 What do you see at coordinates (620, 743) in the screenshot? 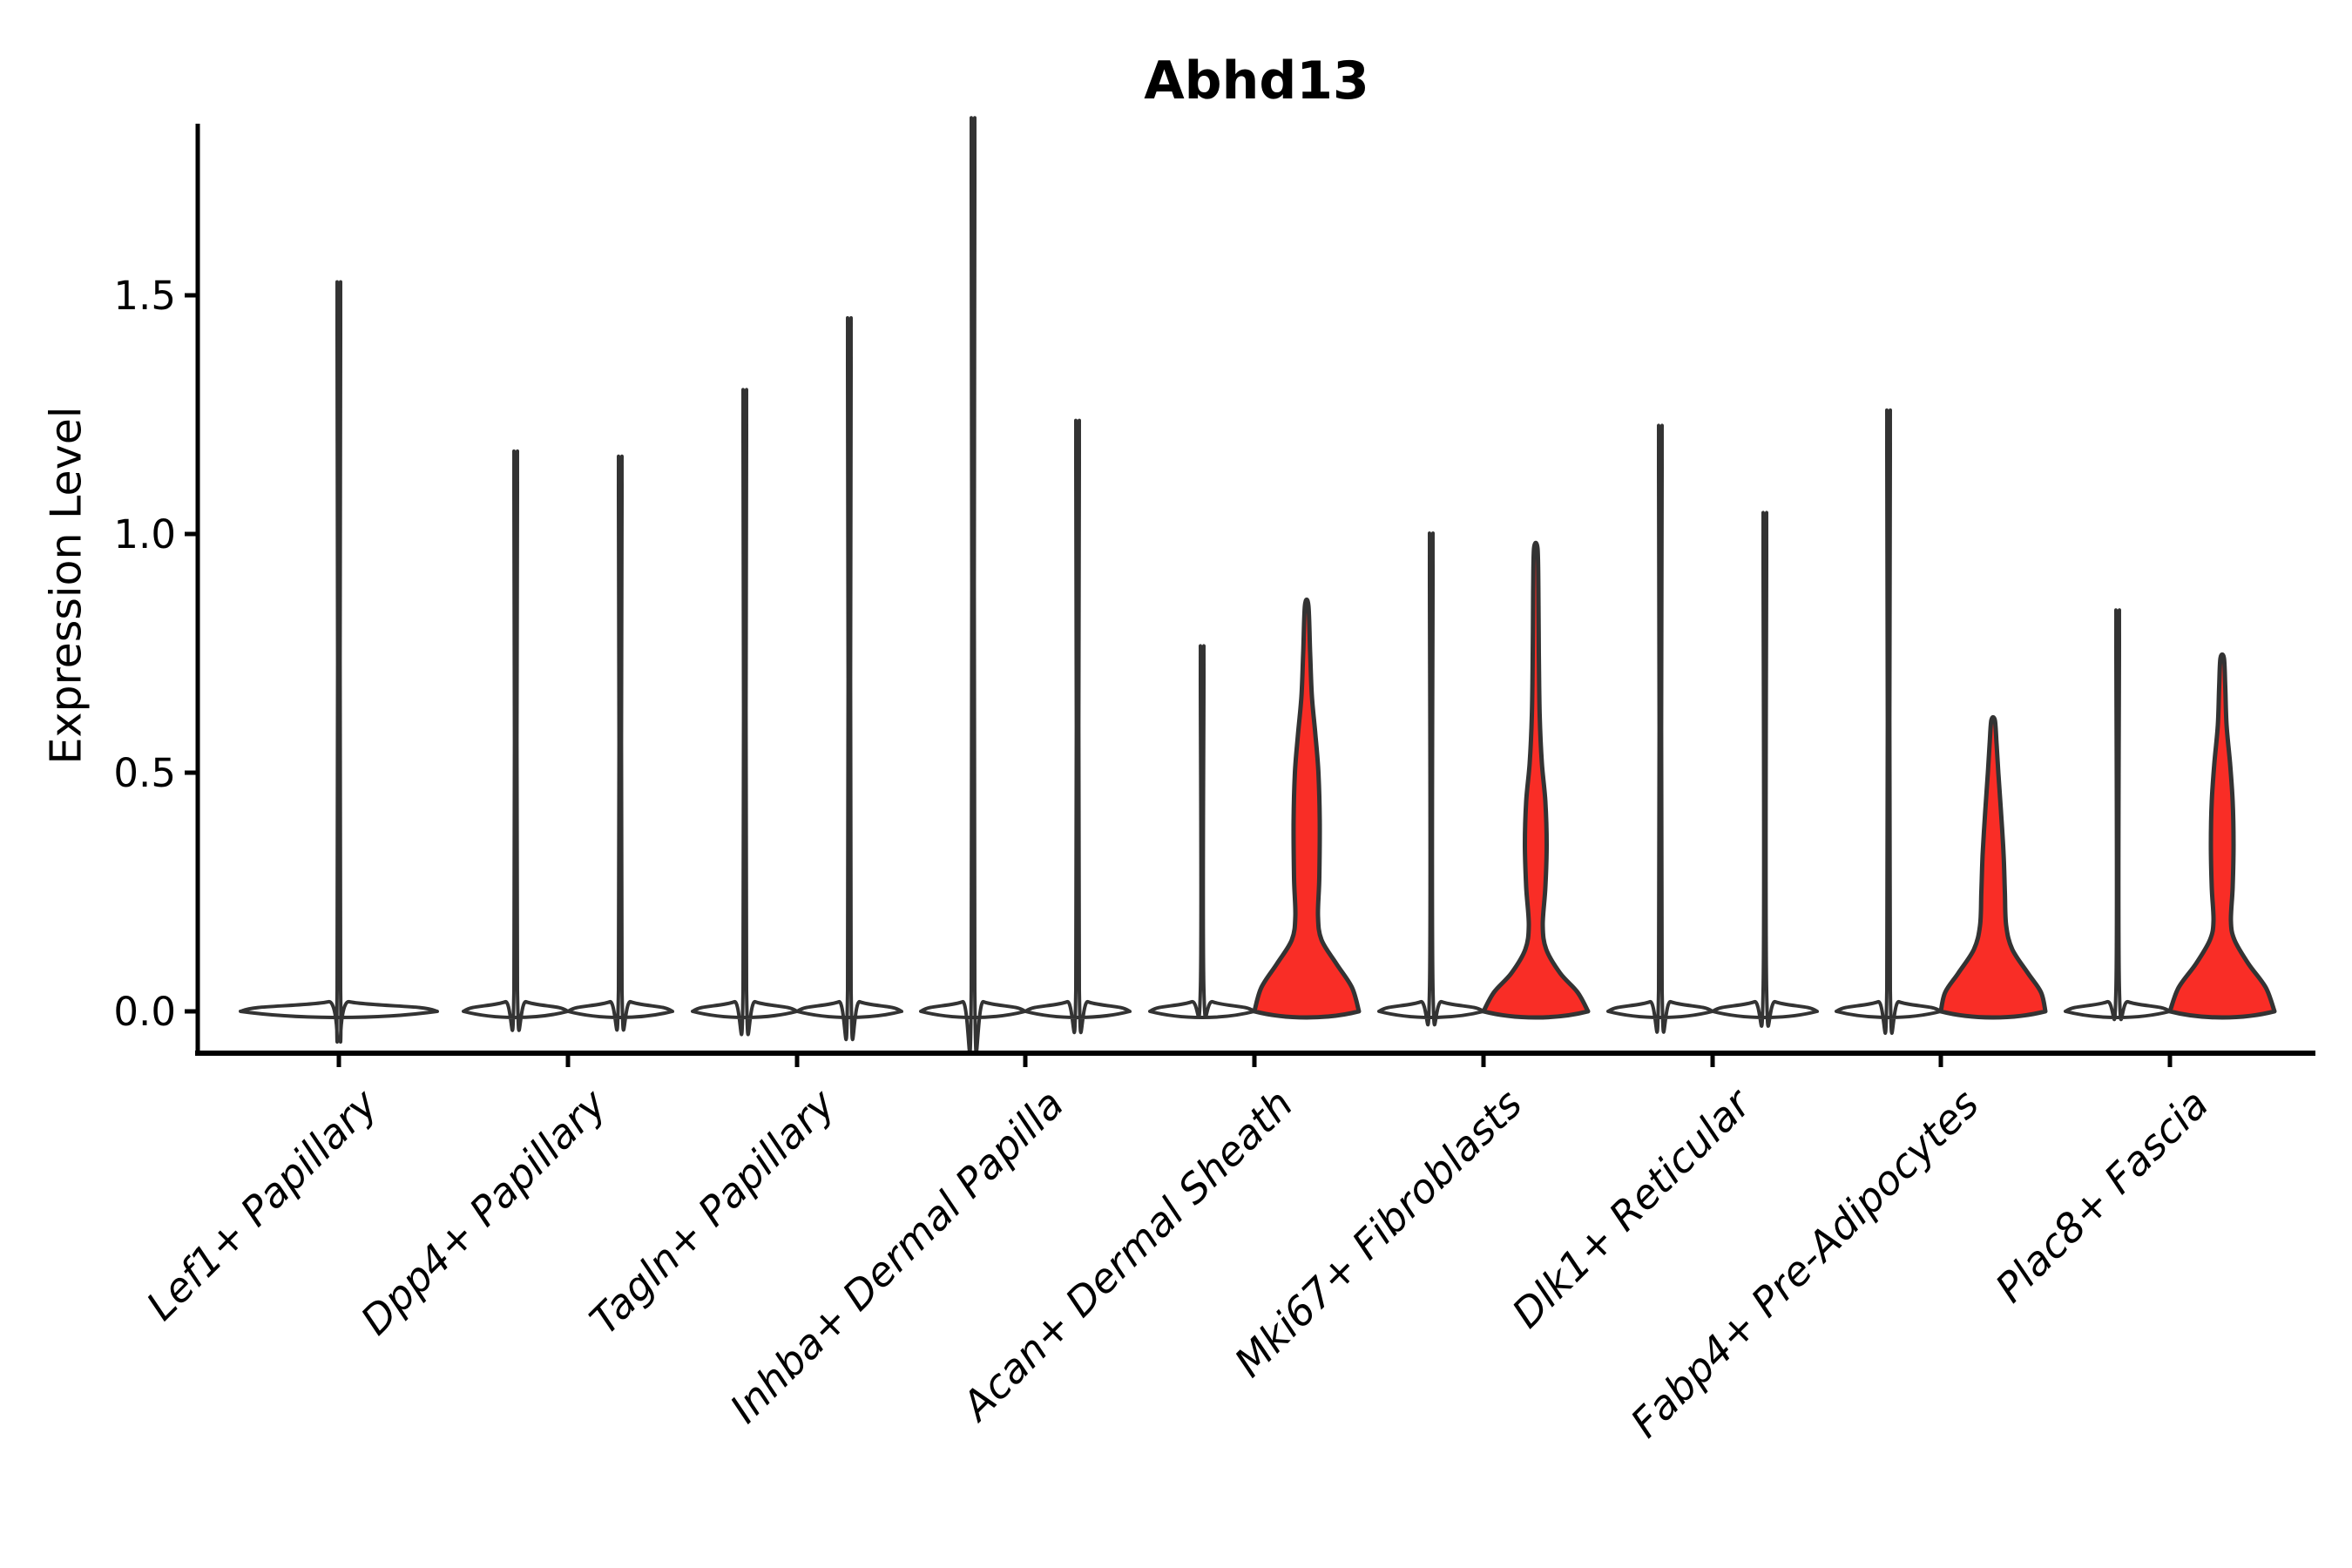
I see `violin-1-right` at bounding box center [620, 743].